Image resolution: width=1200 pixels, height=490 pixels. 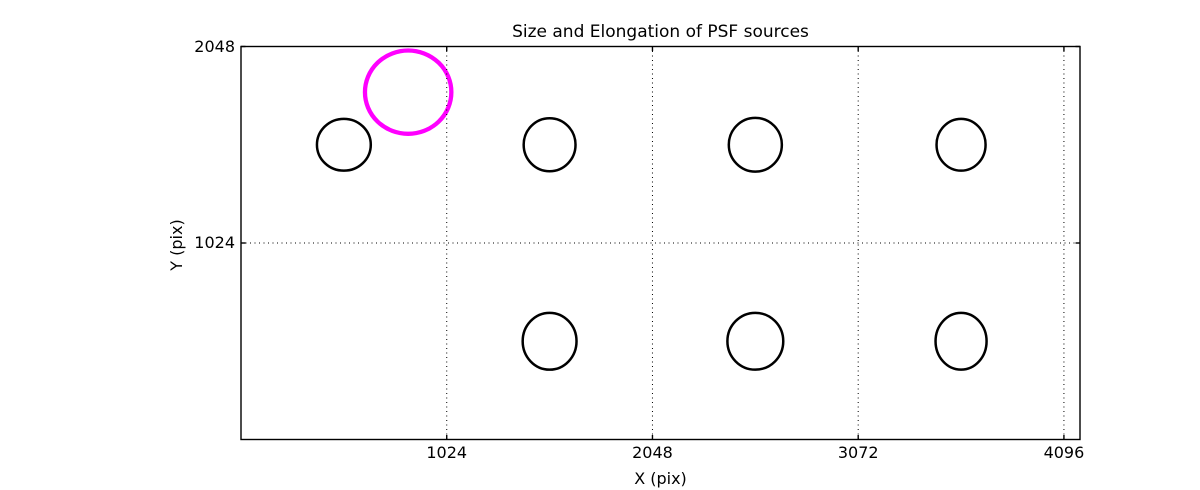 What do you see at coordinates (1064, 452) in the screenshot?
I see `x-tick-label-4096: 4096` at bounding box center [1064, 452].